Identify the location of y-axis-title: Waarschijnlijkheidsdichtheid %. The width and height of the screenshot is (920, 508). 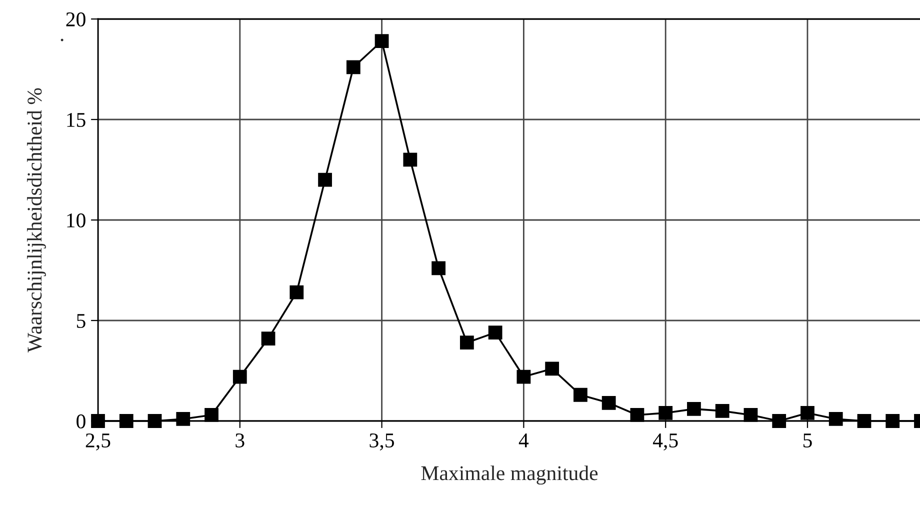
(36, 220).